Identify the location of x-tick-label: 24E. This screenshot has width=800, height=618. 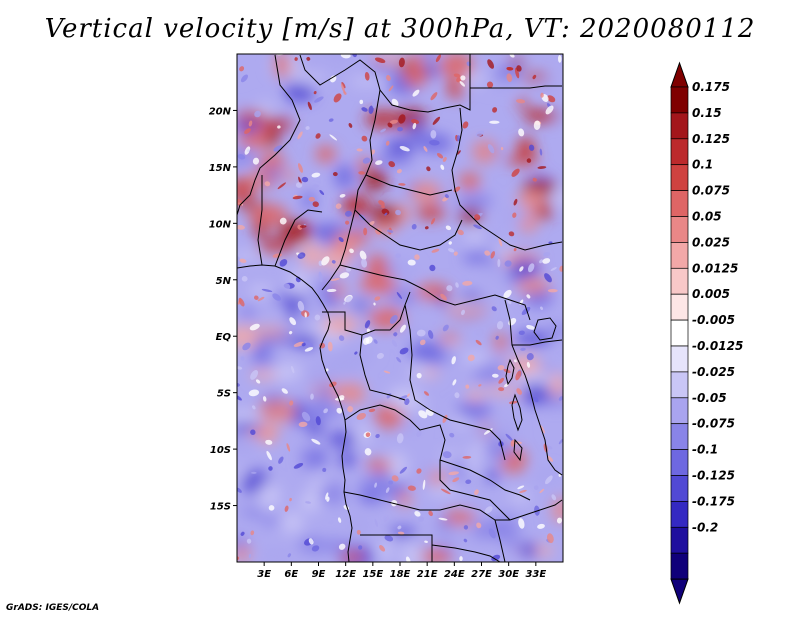
(454, 574).